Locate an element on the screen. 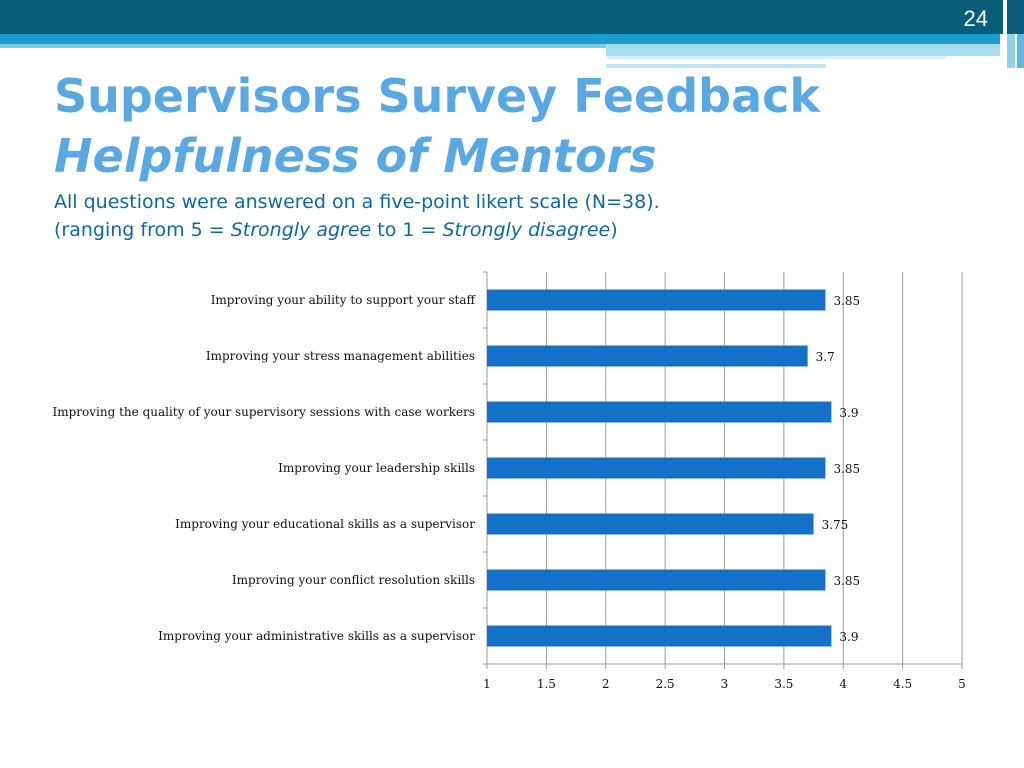  x-tick-label: 2 is located at coordinates (606, 684).